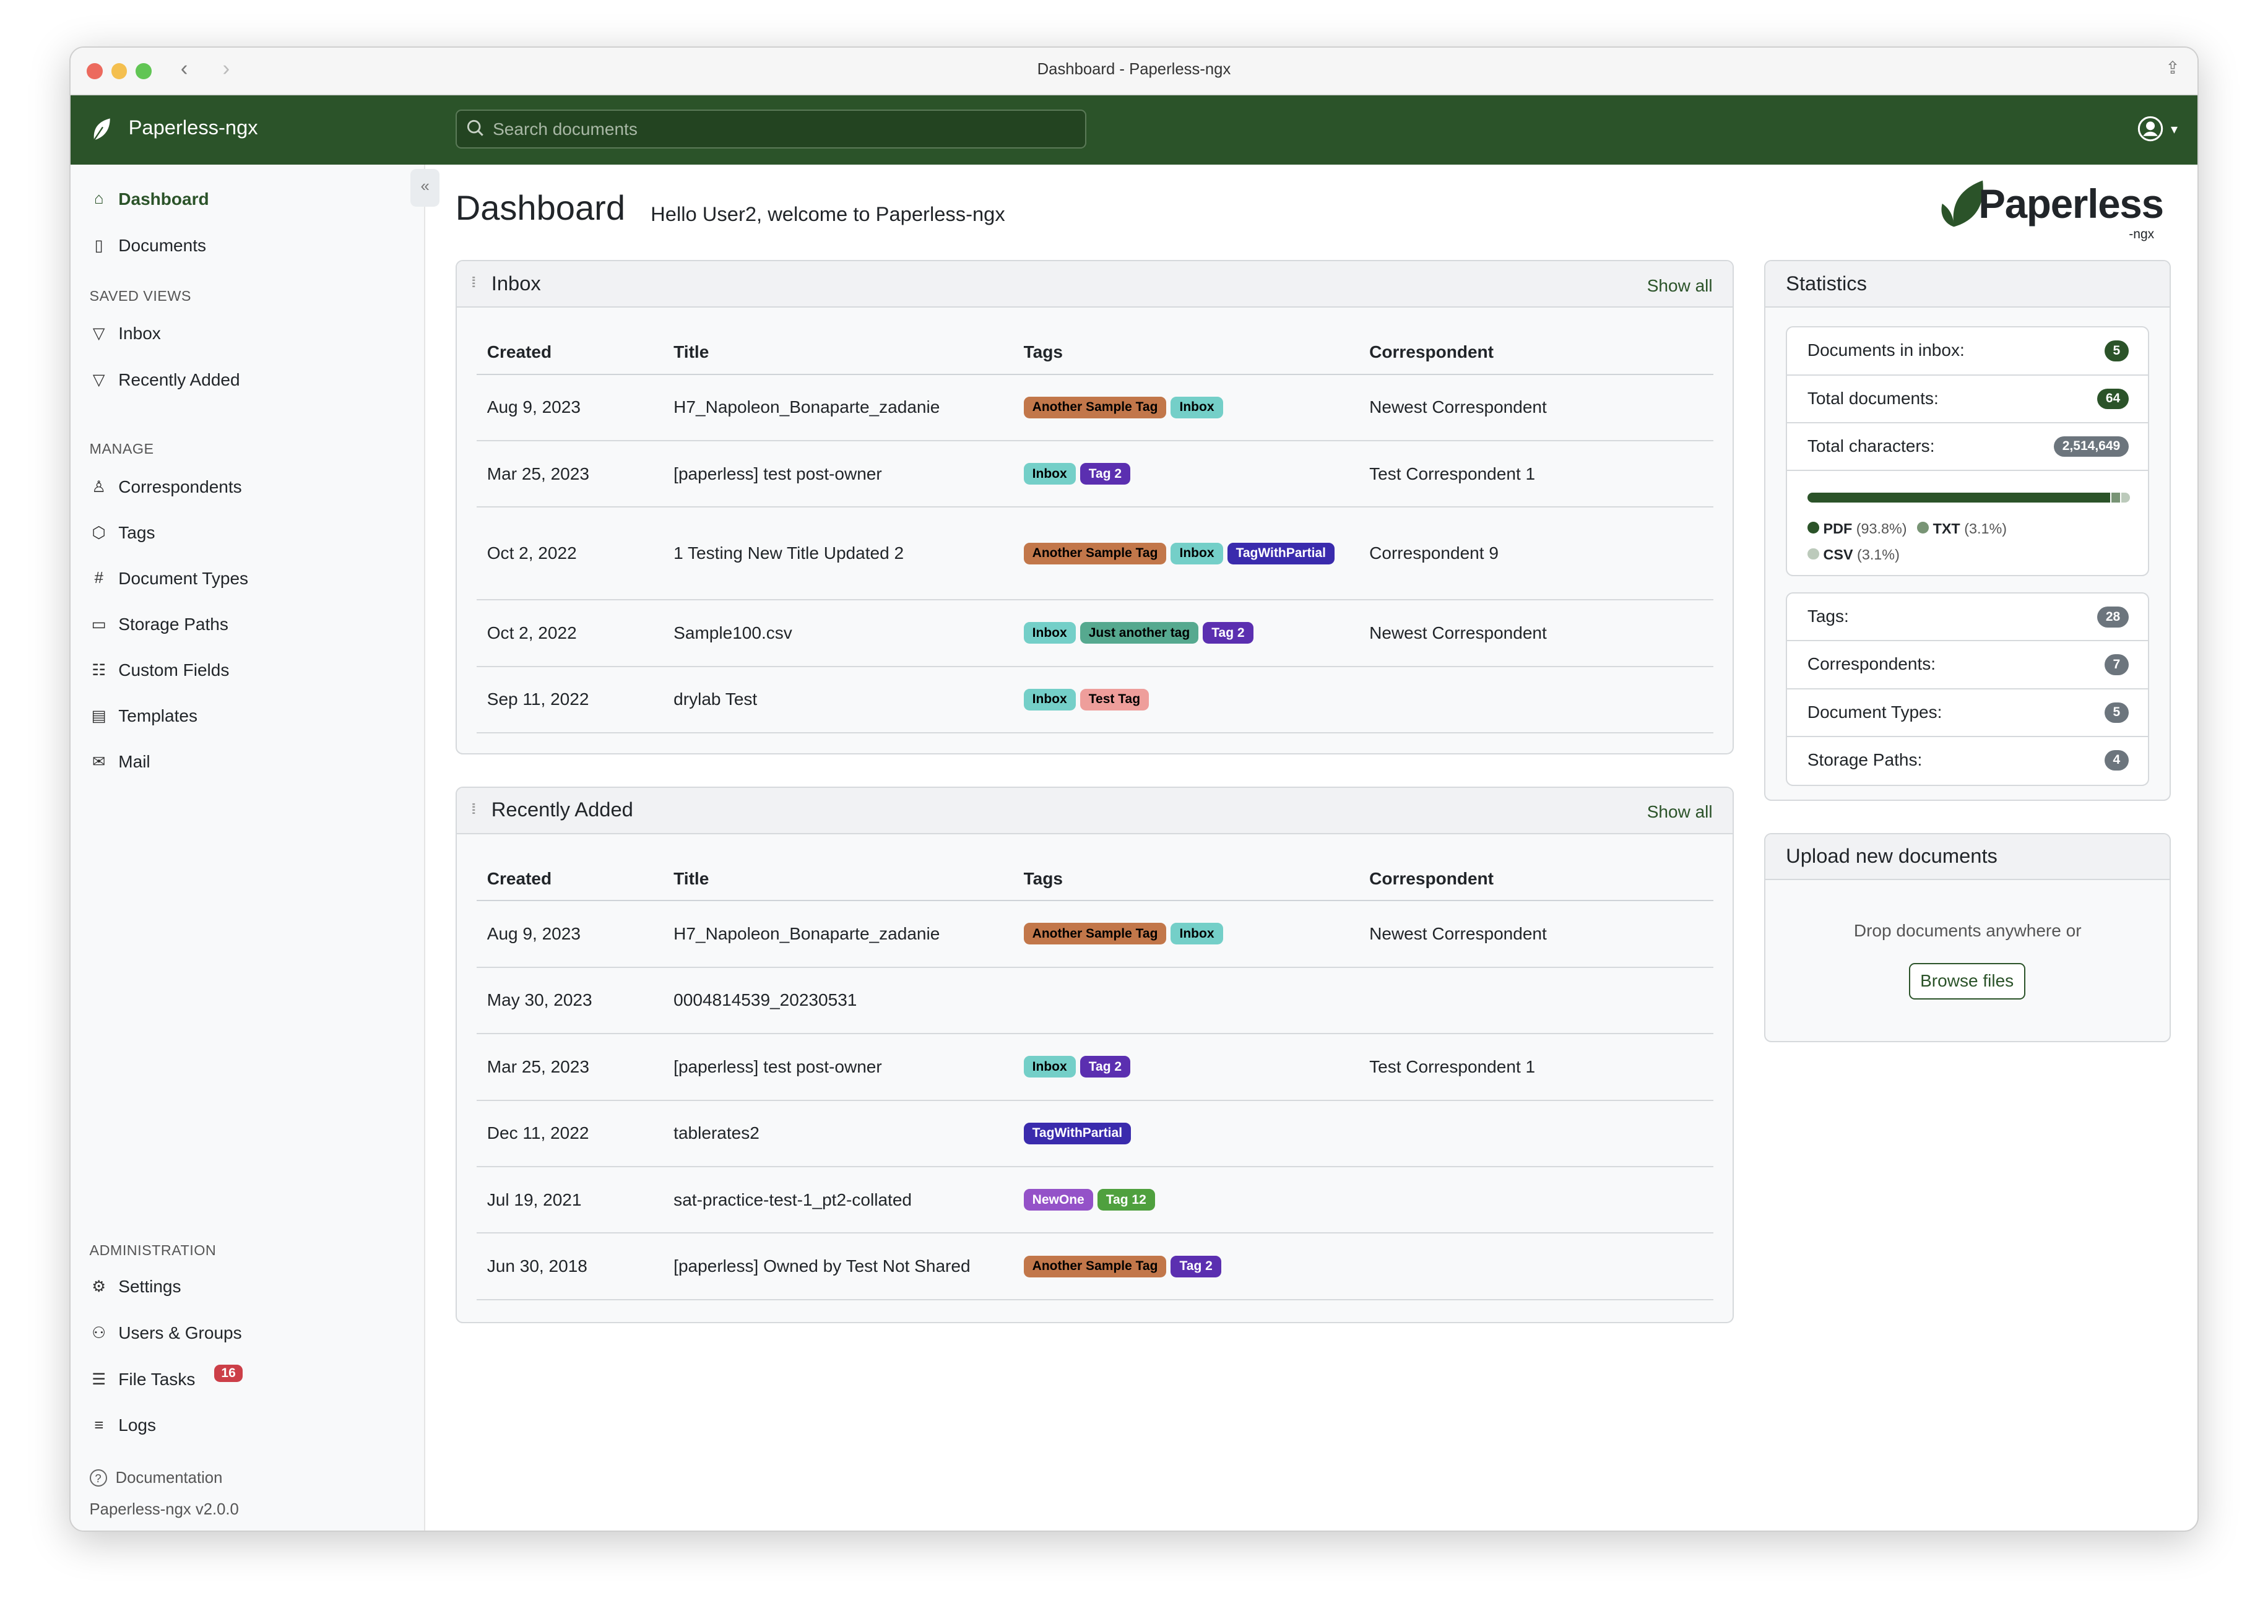  I want to click on share-icon: ⇪, so click(2172, 68).